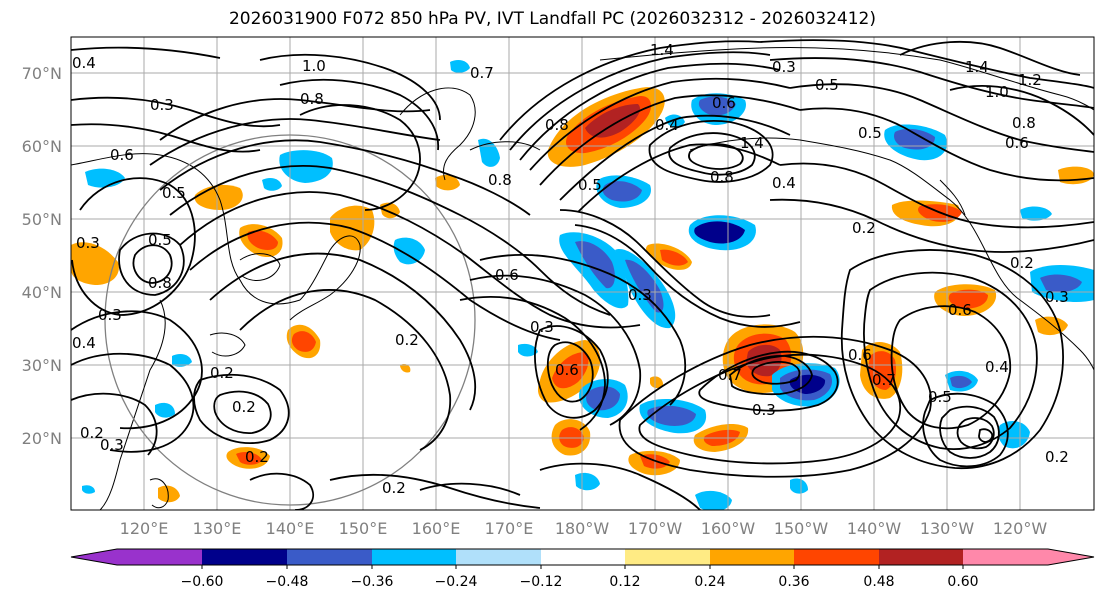 This screenshot has width=1105, height=604. What do you see at coordinates (42, 219) in the screenshot?
I see `lat-label-50n: 50°N` at bounding box center [42, 219].